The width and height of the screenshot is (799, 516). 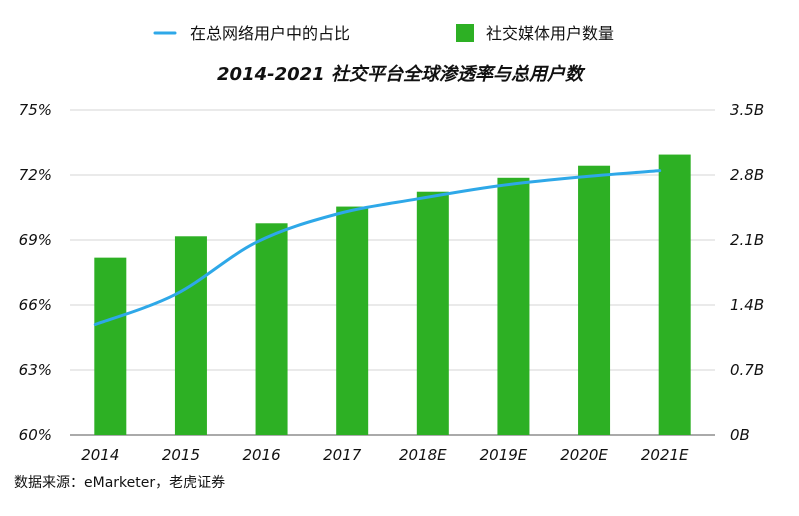 I want to click on x-tick-label: 2021E, so click(x=665, y=455).